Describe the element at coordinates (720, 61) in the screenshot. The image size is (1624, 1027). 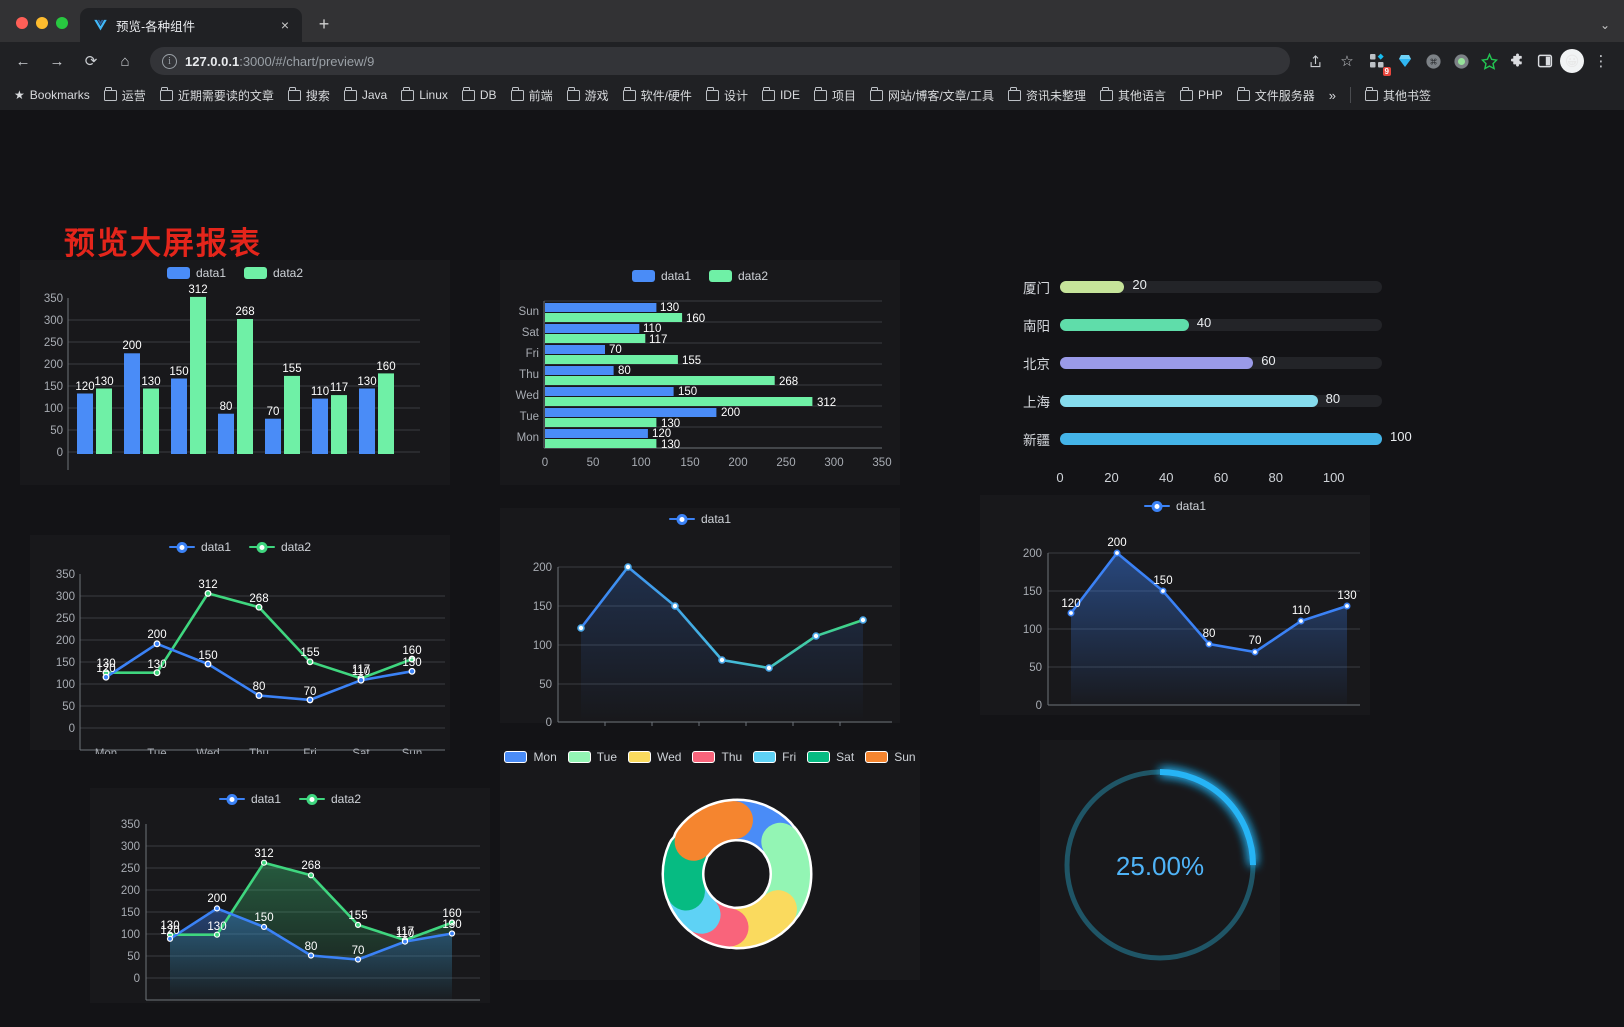
I see `address-bar: i 127.0.0.1:3000/#/chart/preview/9` at that location.